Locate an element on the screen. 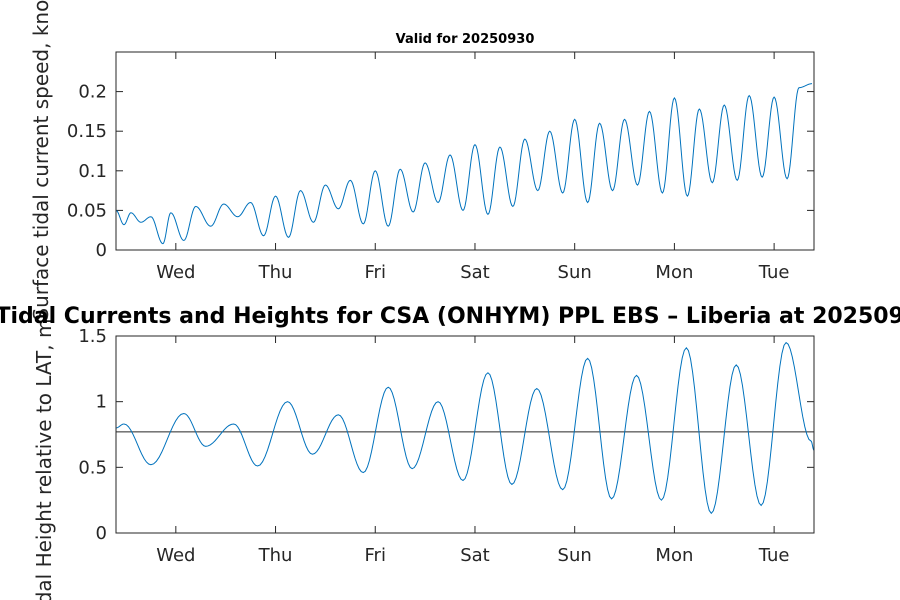  y-tick-label: 0.1 is located at coordinates (92, 171).